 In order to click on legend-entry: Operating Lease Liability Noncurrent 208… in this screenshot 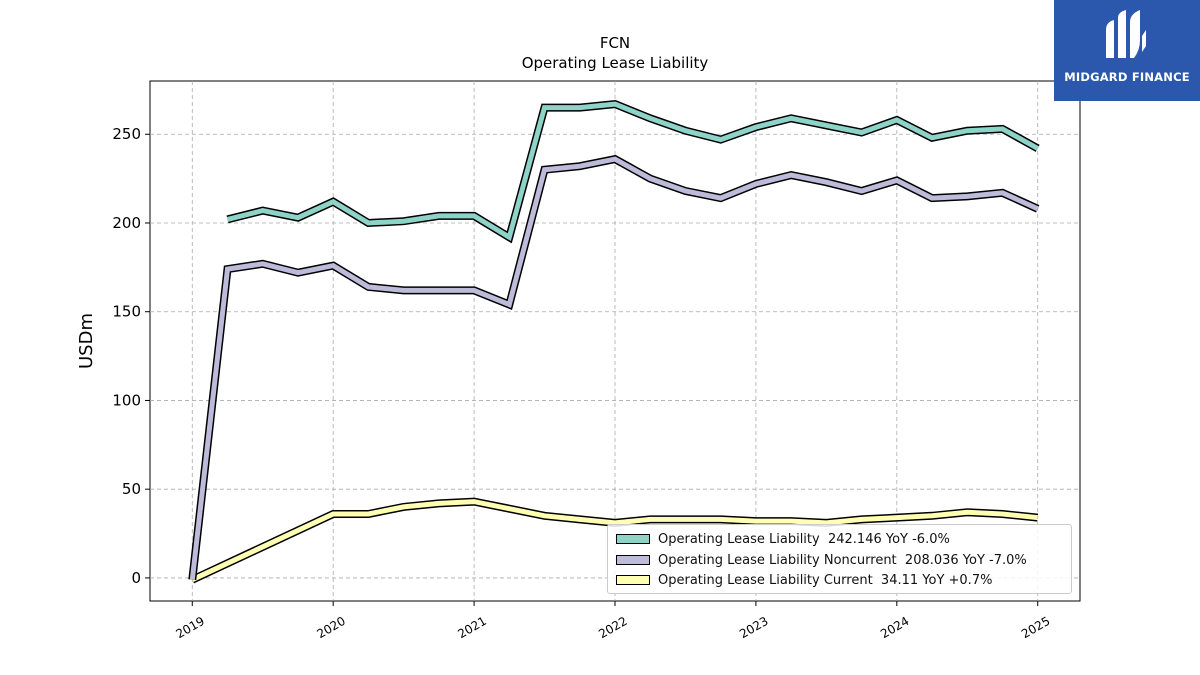, I will do `click(821, 560)`.